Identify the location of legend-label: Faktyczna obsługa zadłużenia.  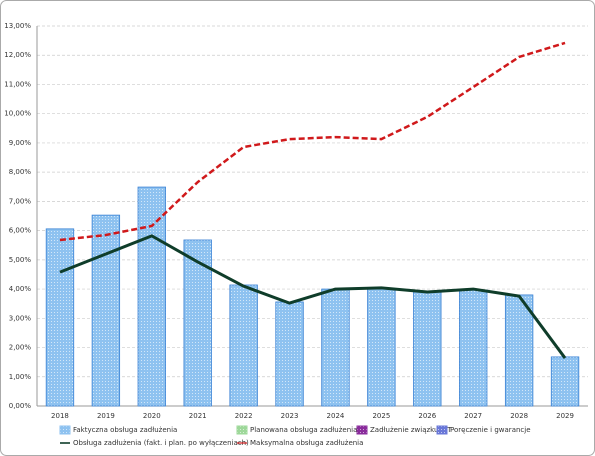
(125, 430).